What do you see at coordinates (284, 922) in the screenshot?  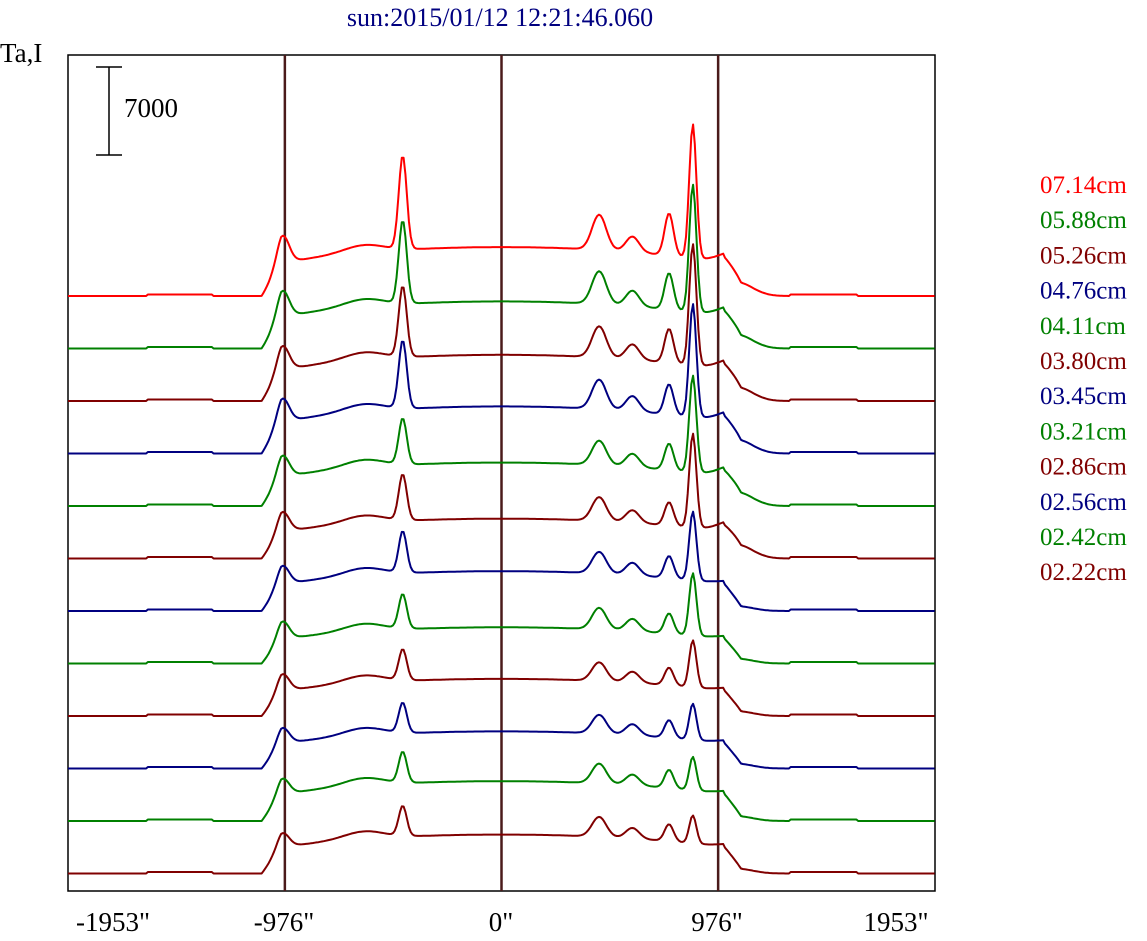 I see `x-tick-label: -976"` at bounding box center [284, 922].